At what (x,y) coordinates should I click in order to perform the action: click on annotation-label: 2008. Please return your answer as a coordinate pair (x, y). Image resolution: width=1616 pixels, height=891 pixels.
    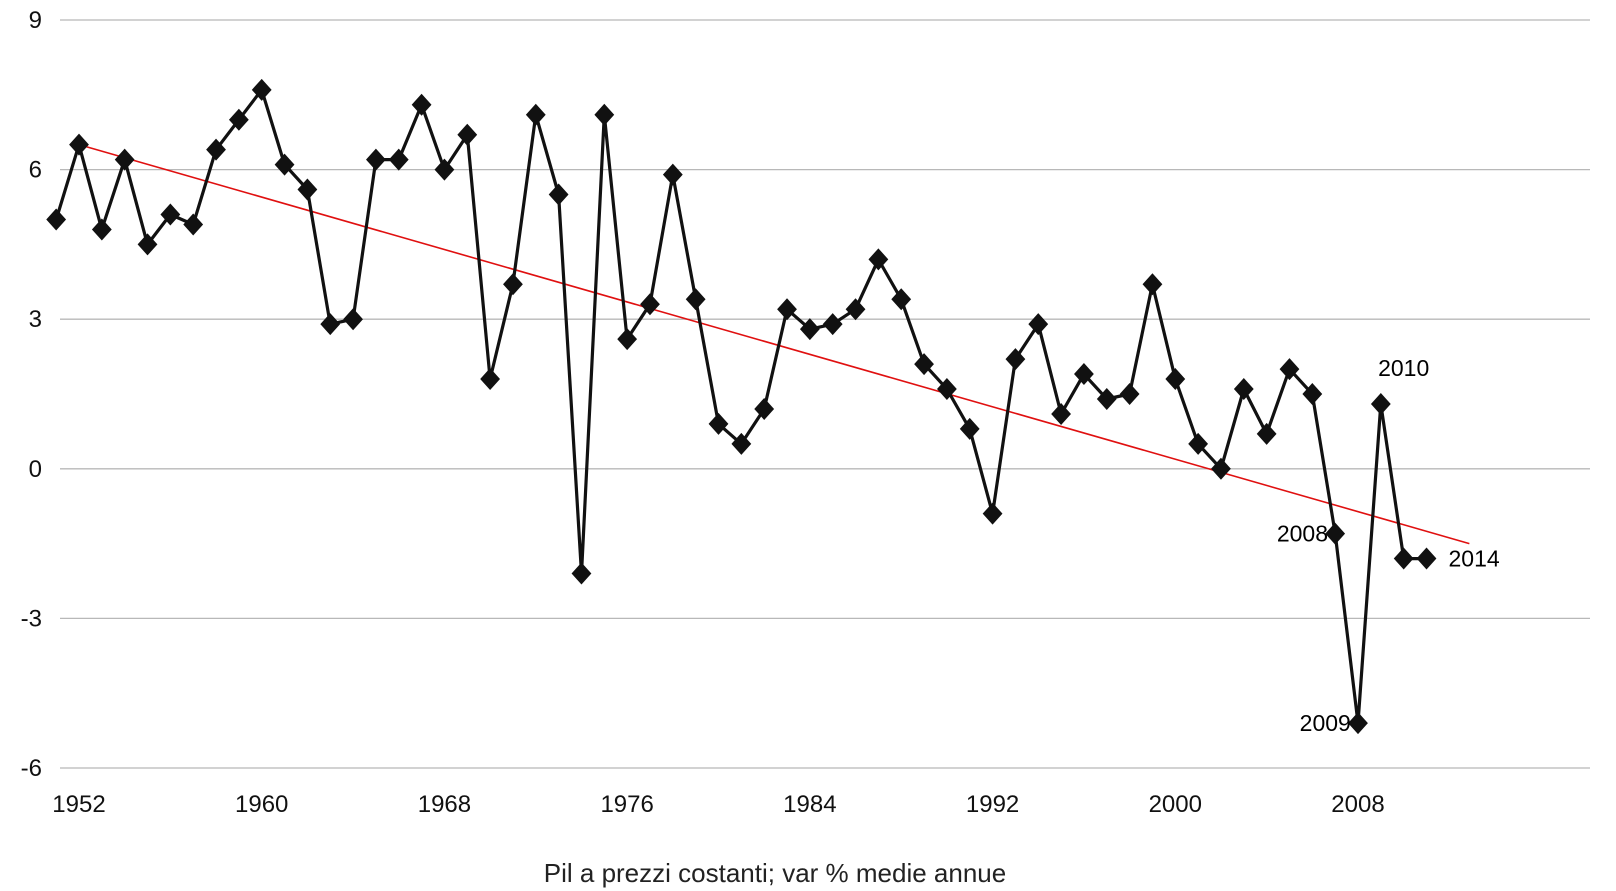
    Looking at the image, I should click on (1302, 534).